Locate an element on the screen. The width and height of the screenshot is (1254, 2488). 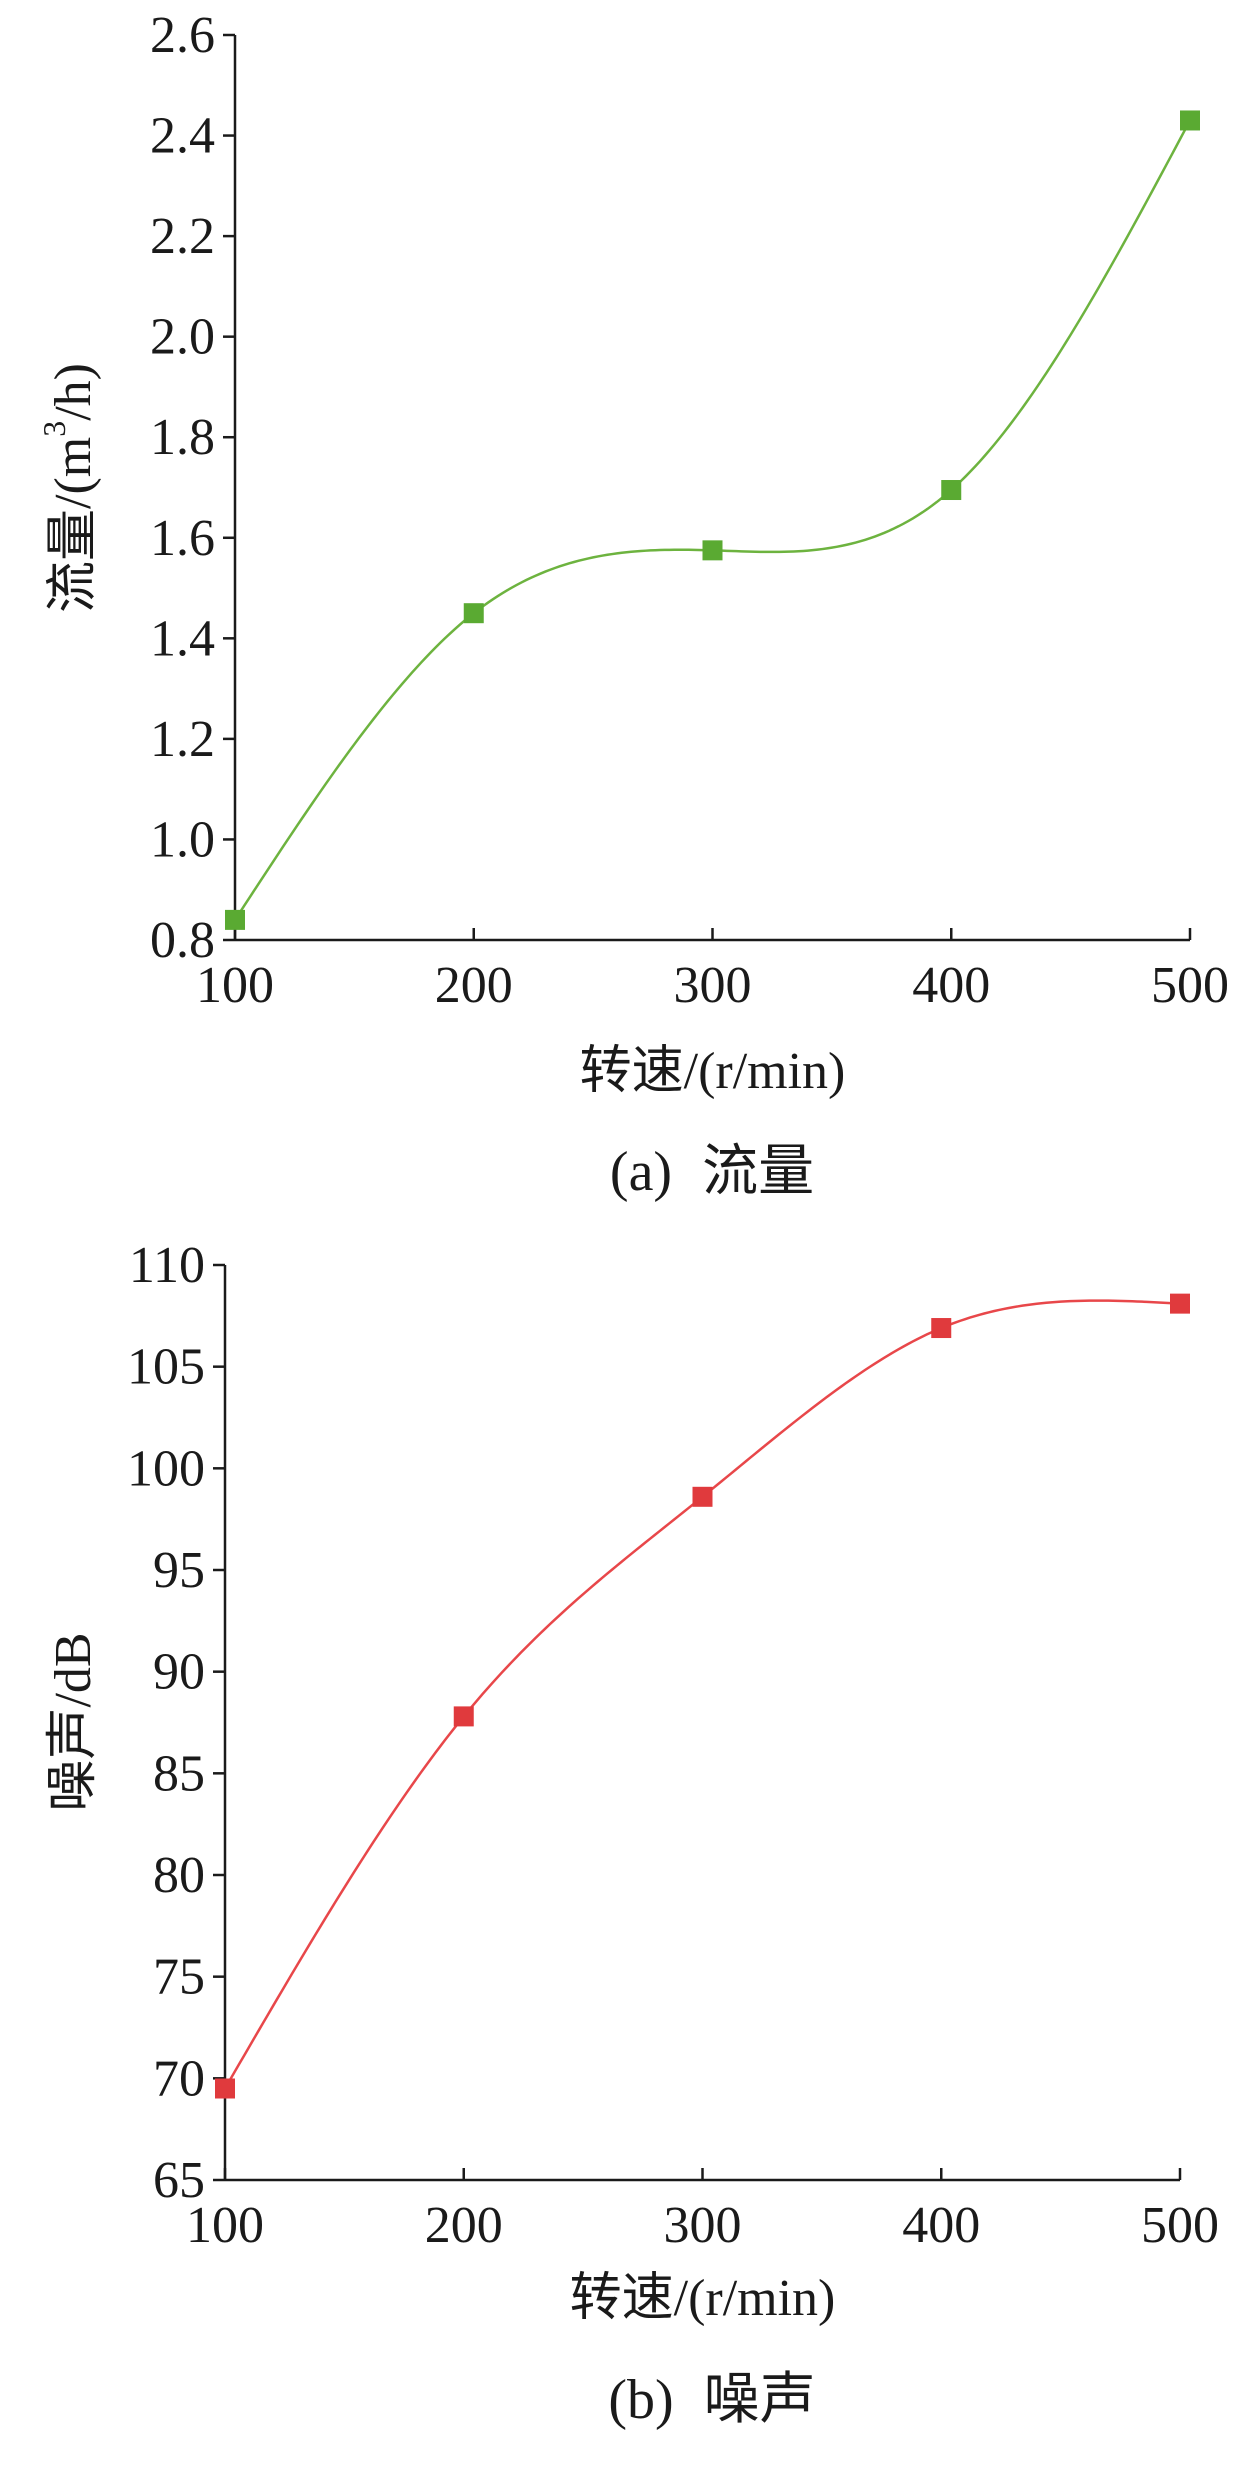
y-axis-label-tail: /h) is located at coordinates (73, 392).